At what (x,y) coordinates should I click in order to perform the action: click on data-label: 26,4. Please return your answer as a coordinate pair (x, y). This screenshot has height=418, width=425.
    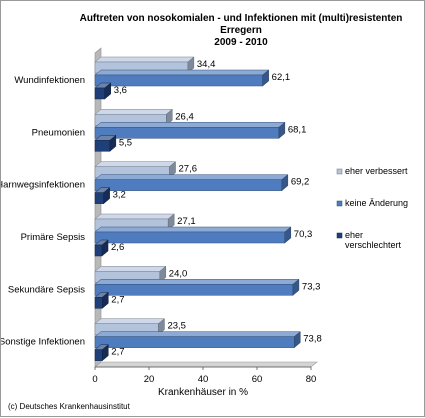
    Looking at the image, I should click on (184, 116).